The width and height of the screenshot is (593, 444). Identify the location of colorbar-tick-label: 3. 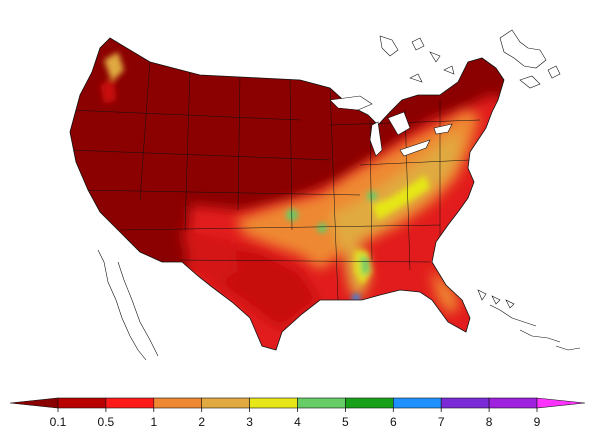
(249, 422).